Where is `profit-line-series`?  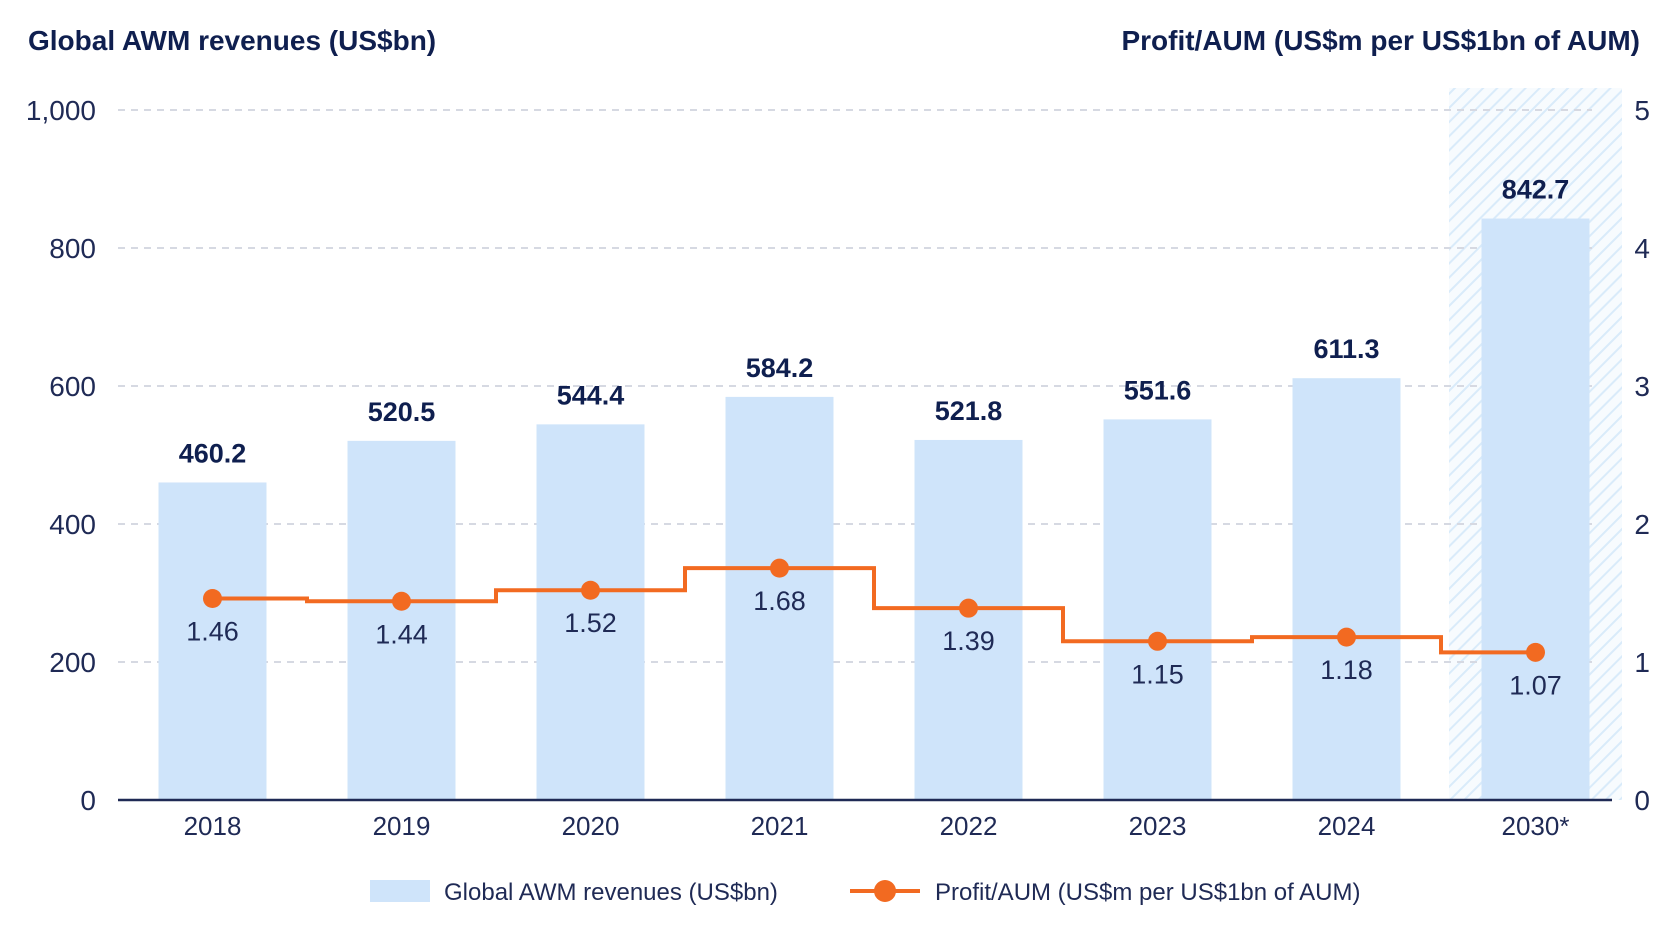 profit-line-series is located at coordinates (874, 610).